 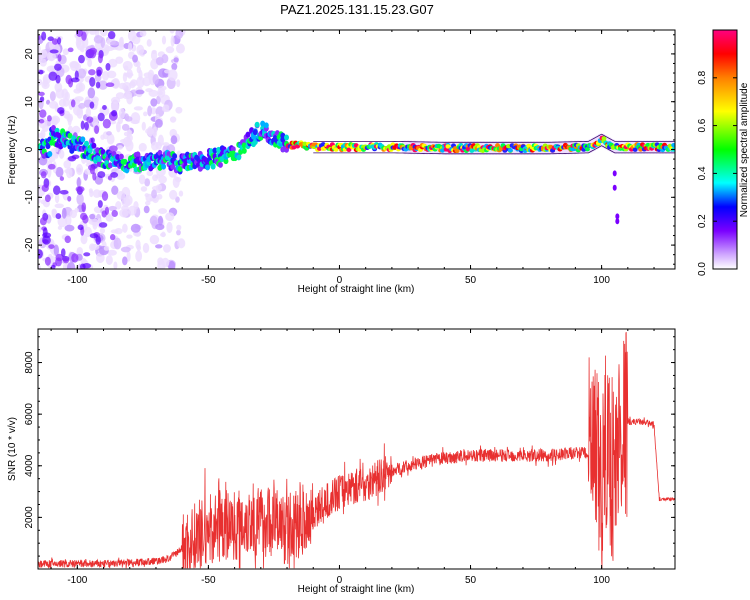 I want to click on colorbar-ticks: 0.0 0.2 0.4 0.6 0.8, so click(x=717, y=173).